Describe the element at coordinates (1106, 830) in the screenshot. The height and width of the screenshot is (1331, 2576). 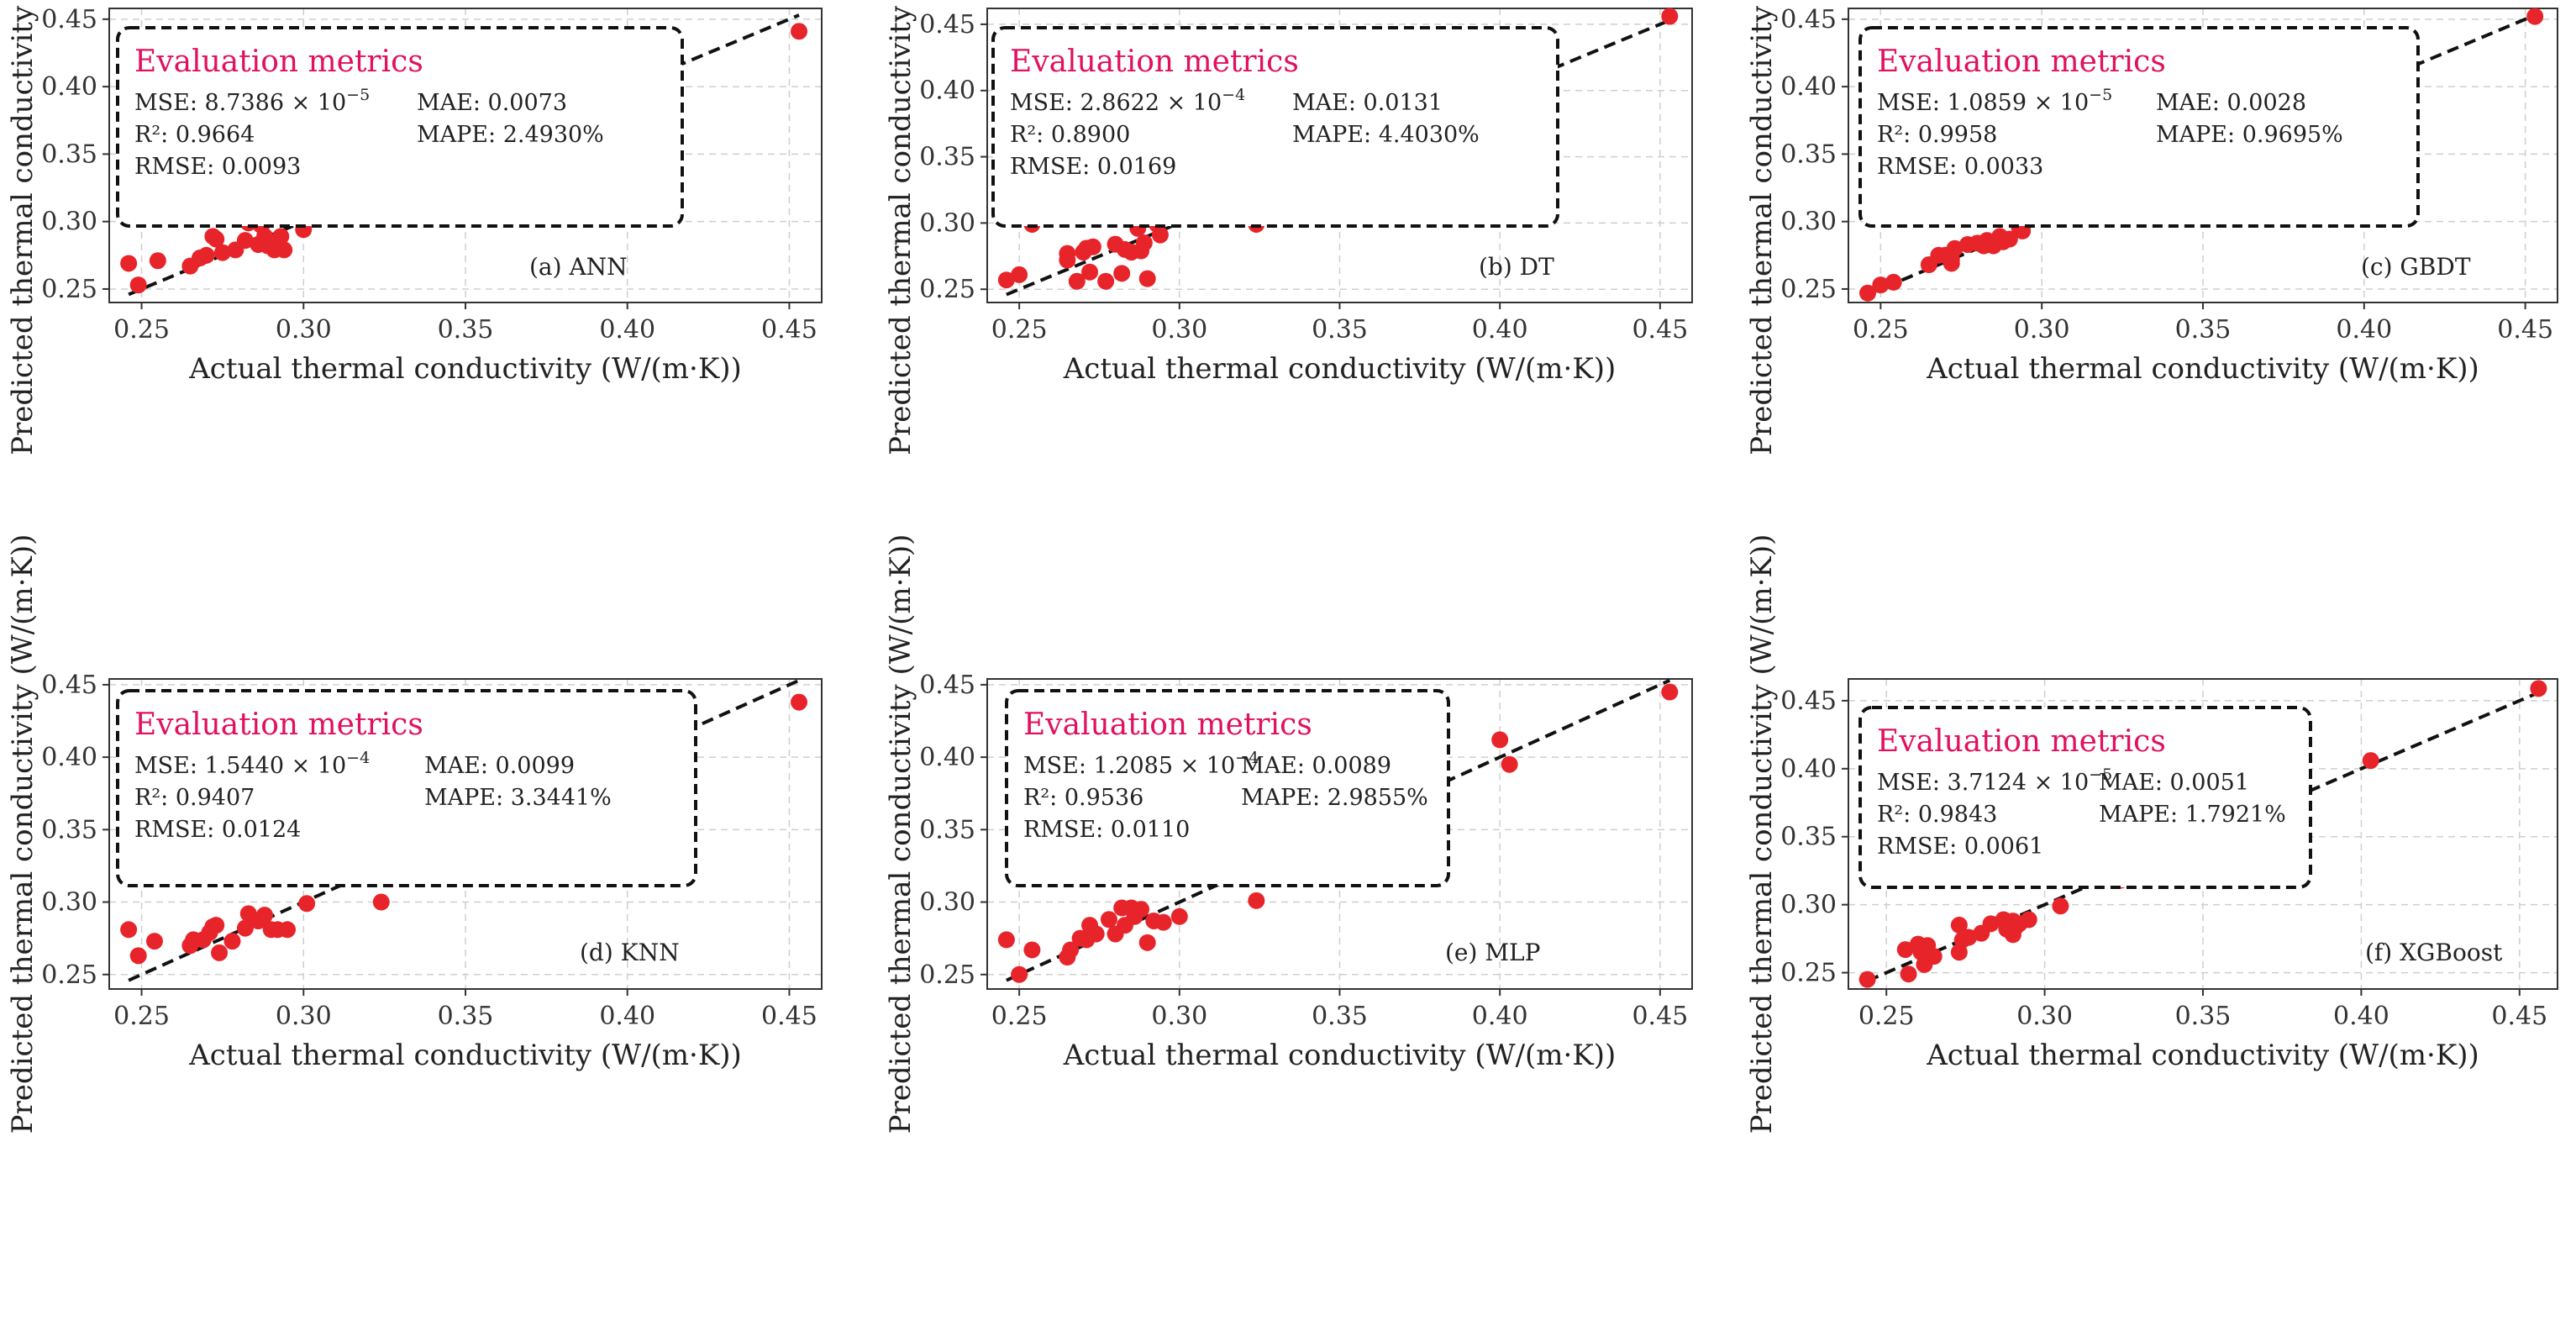
I see `metric-rmse: RMSE: 0.0110` at that location.